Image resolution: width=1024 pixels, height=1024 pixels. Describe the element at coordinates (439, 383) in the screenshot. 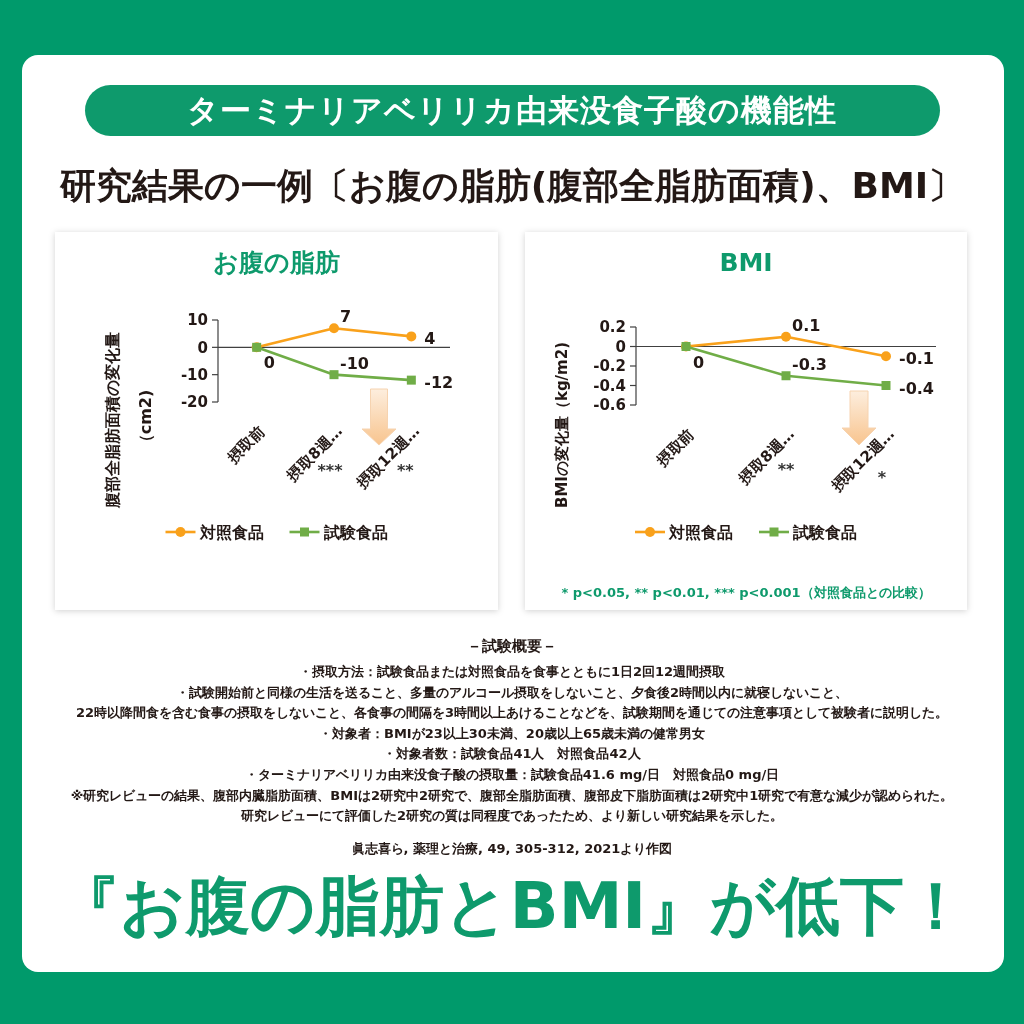

I see `data-label: -12` at that location.